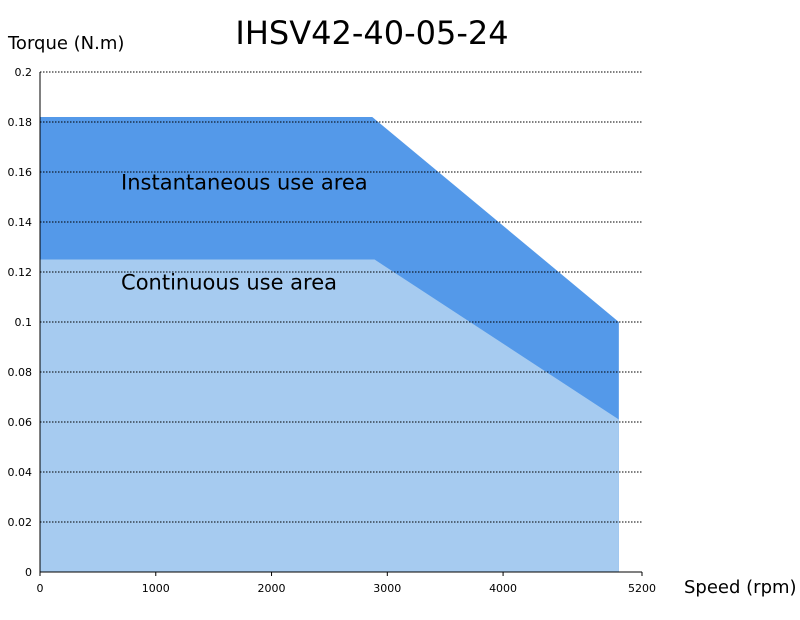 The image size is (800, 620). What do you see at coordinates (387, 588) in the screenshot?
I see `x-tick-label: 3000` at bounding box center [387, 588].